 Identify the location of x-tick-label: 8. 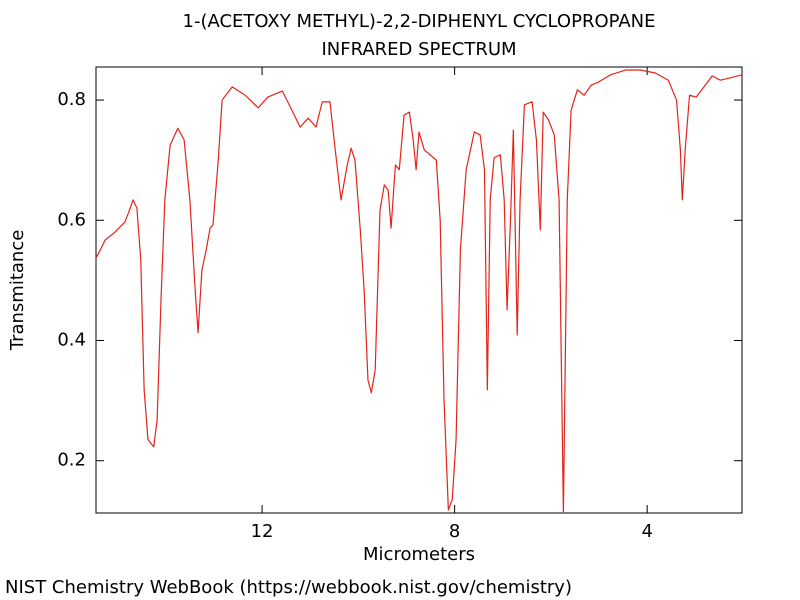
(454, 531).